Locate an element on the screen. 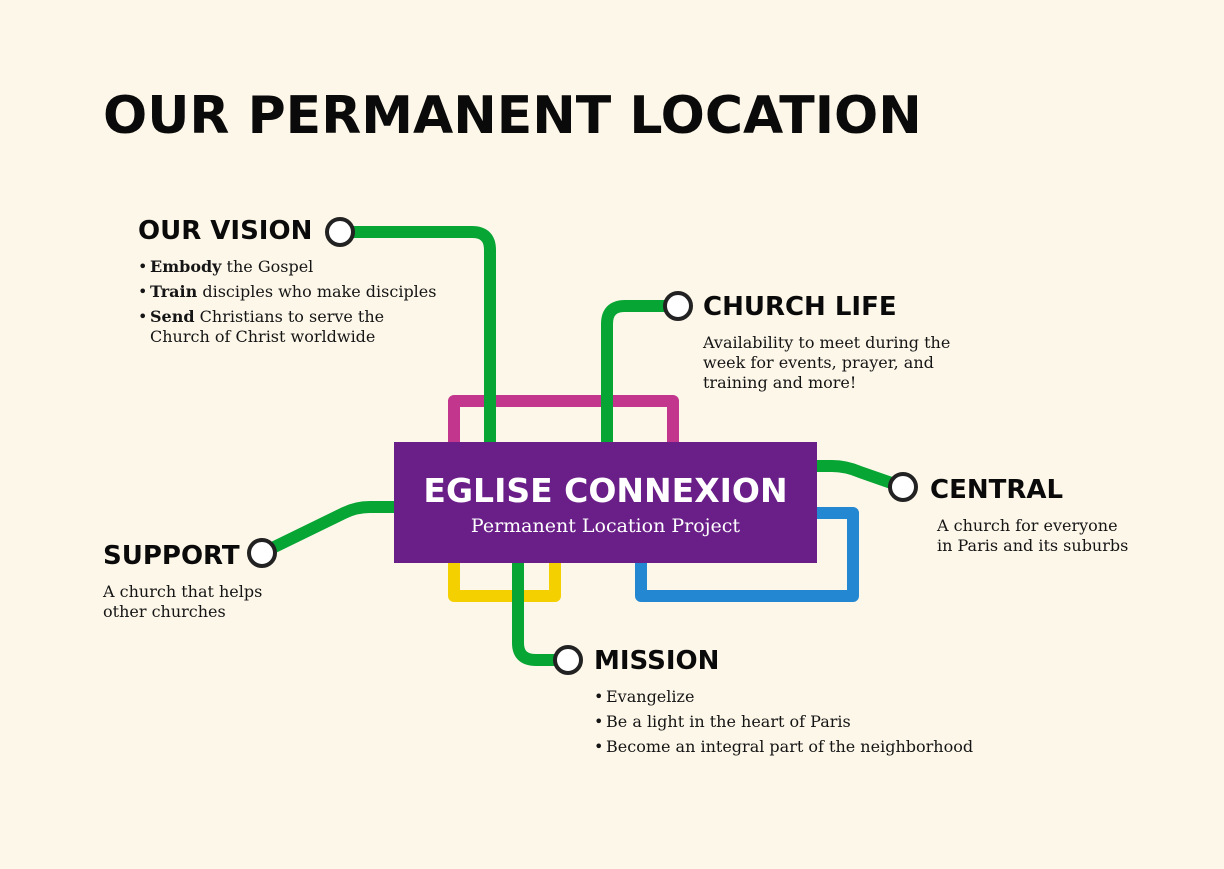 Image resolution: width=1224 pixels, height=869 pixels. vision-item-bold: Send is located at coordinates (172, 316).